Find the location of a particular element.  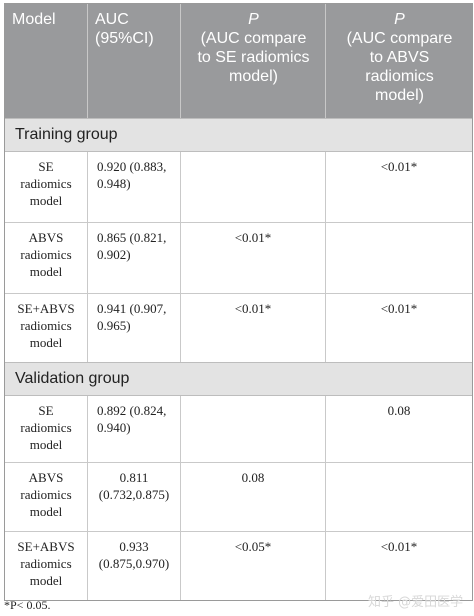

header-auc: AUC (95%CI) is located at coordinates (134, 61).